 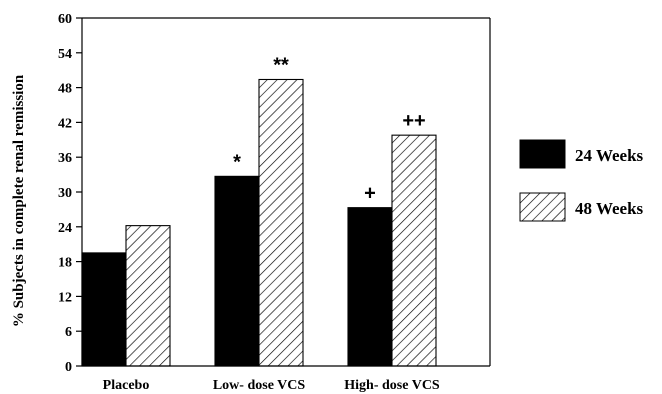 What do you see at coordinates (329, 129) in the screenshot?
I see `significance-annotations: ***+++` at bounding box center [329, 129].